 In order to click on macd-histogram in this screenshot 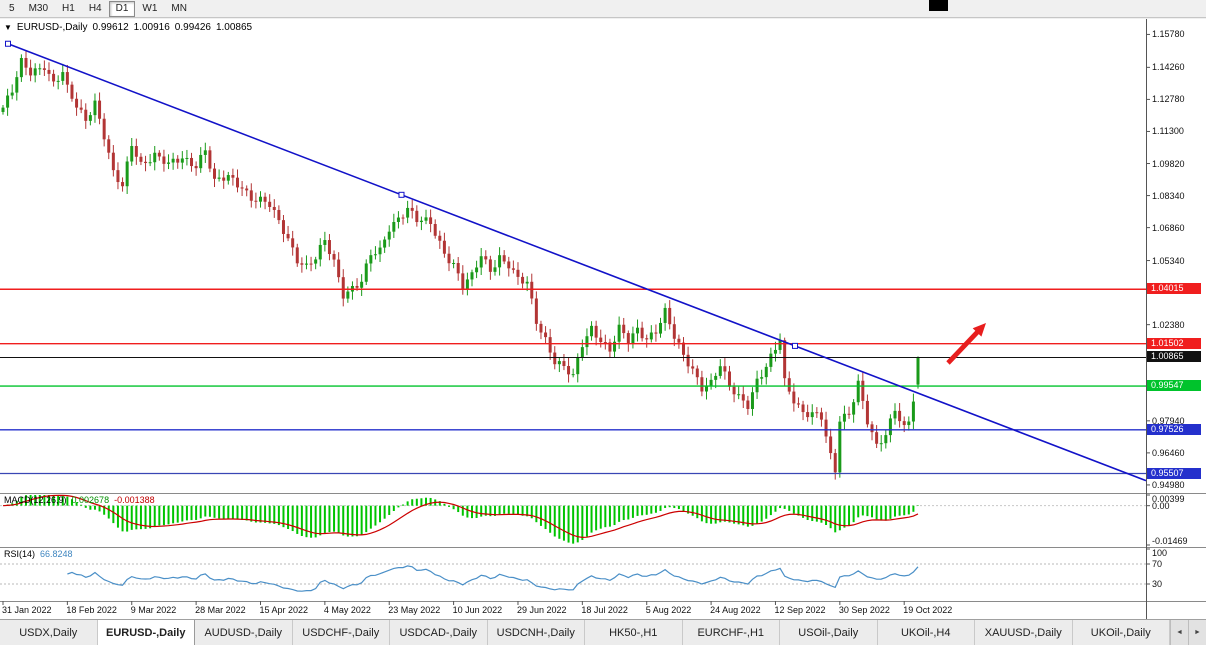, I will do `click(462, 519)`.